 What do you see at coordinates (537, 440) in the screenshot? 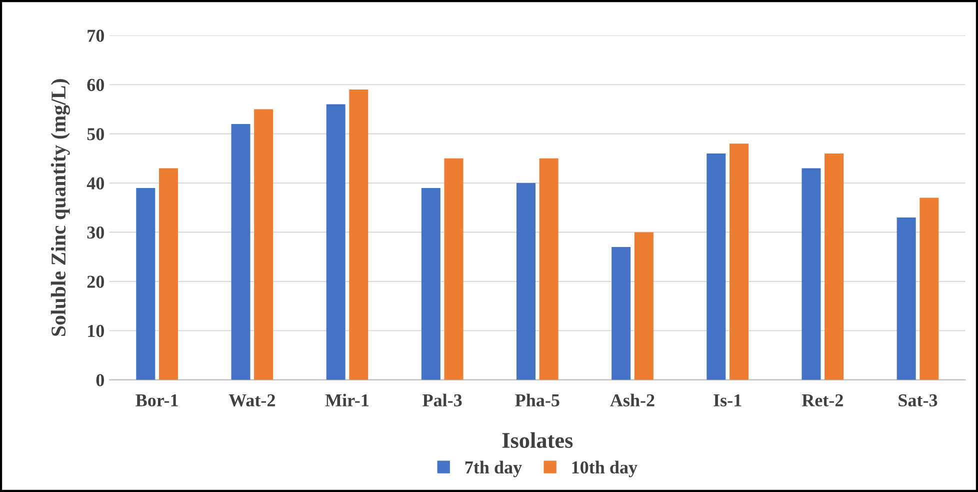
I see `x-axis-title: Isolates` at bounding box center [537, 440].